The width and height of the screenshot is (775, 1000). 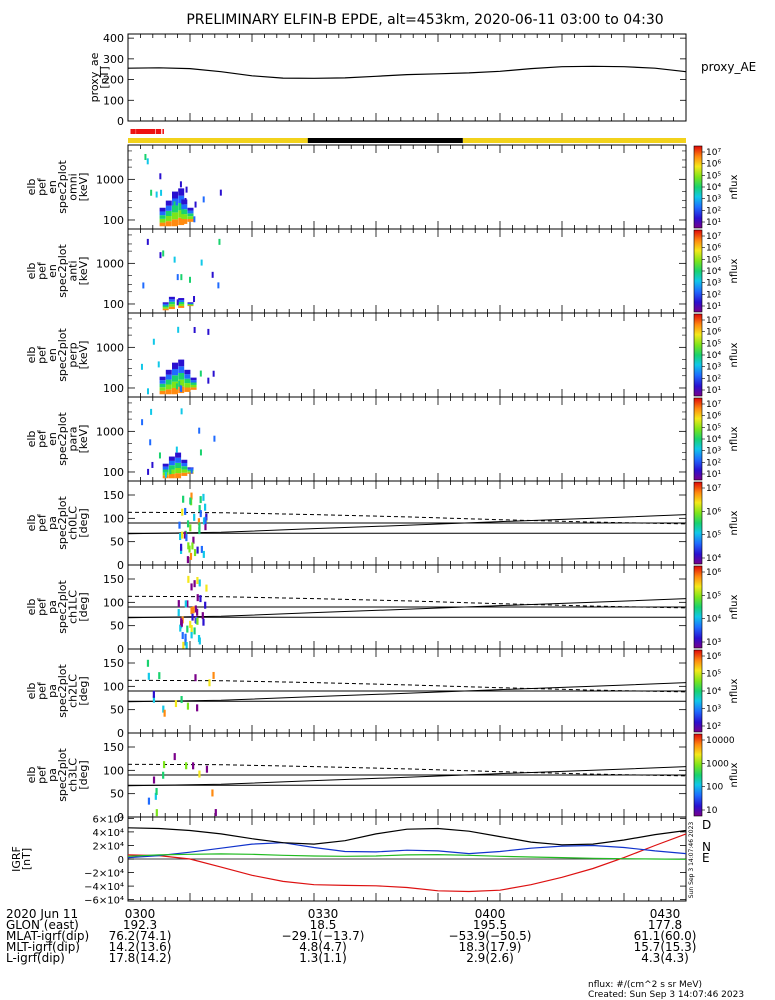 What do you see at coordinates (490, 958) in the screenshot?
I see `footer-row-value: 2.9(2.6)` at bounding box center [490, 958].